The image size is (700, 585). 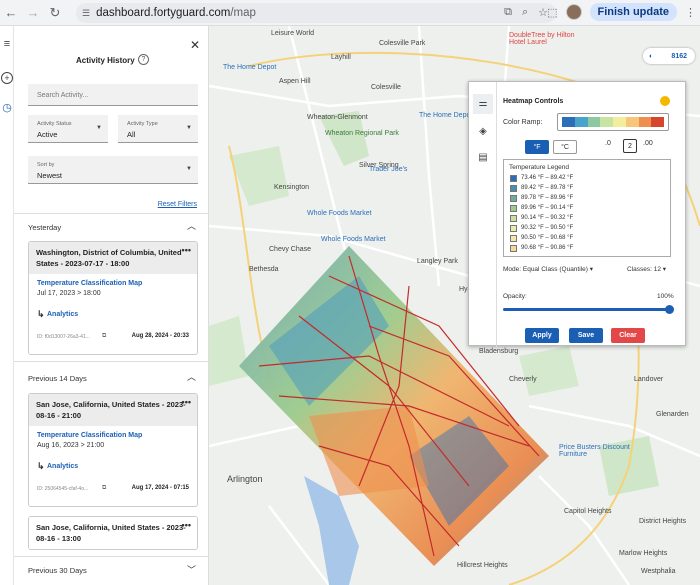 What do you see at coordinates (643, 553) in the screenshot?
I see `map-label: Marlow Heights` at bounding box center [643, 553].